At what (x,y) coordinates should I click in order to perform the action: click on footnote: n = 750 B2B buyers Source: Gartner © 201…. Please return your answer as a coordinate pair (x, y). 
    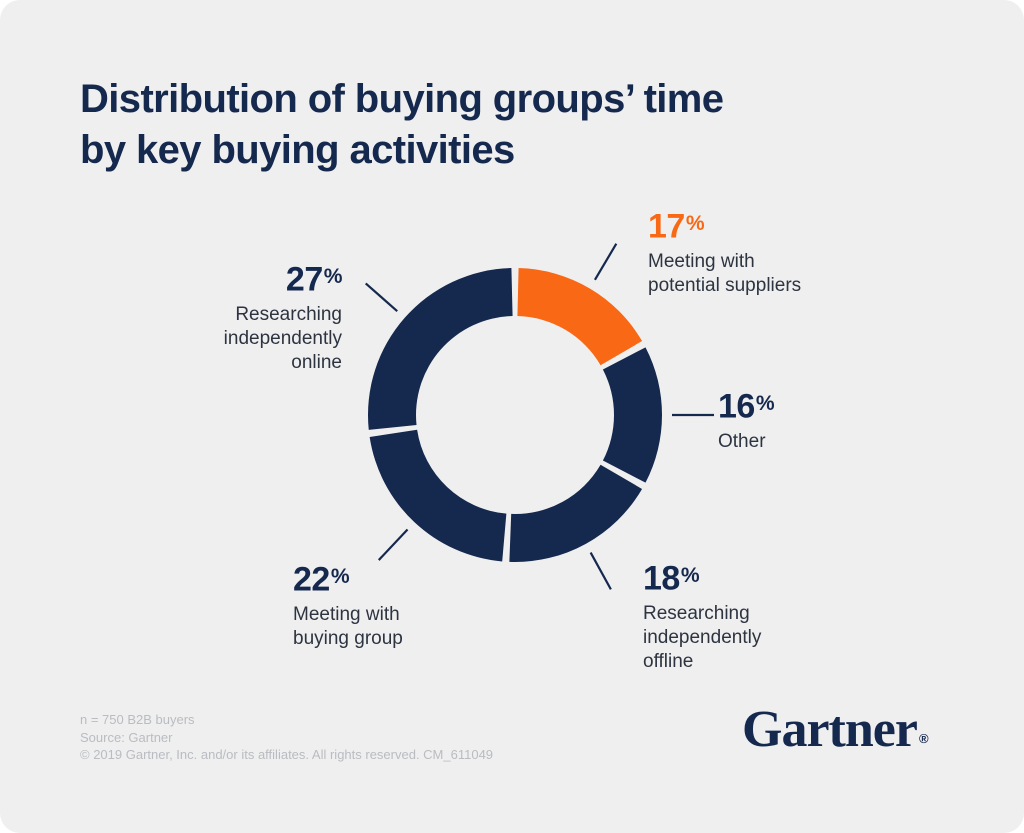
    Looking at the image, I should click on (286, 737).